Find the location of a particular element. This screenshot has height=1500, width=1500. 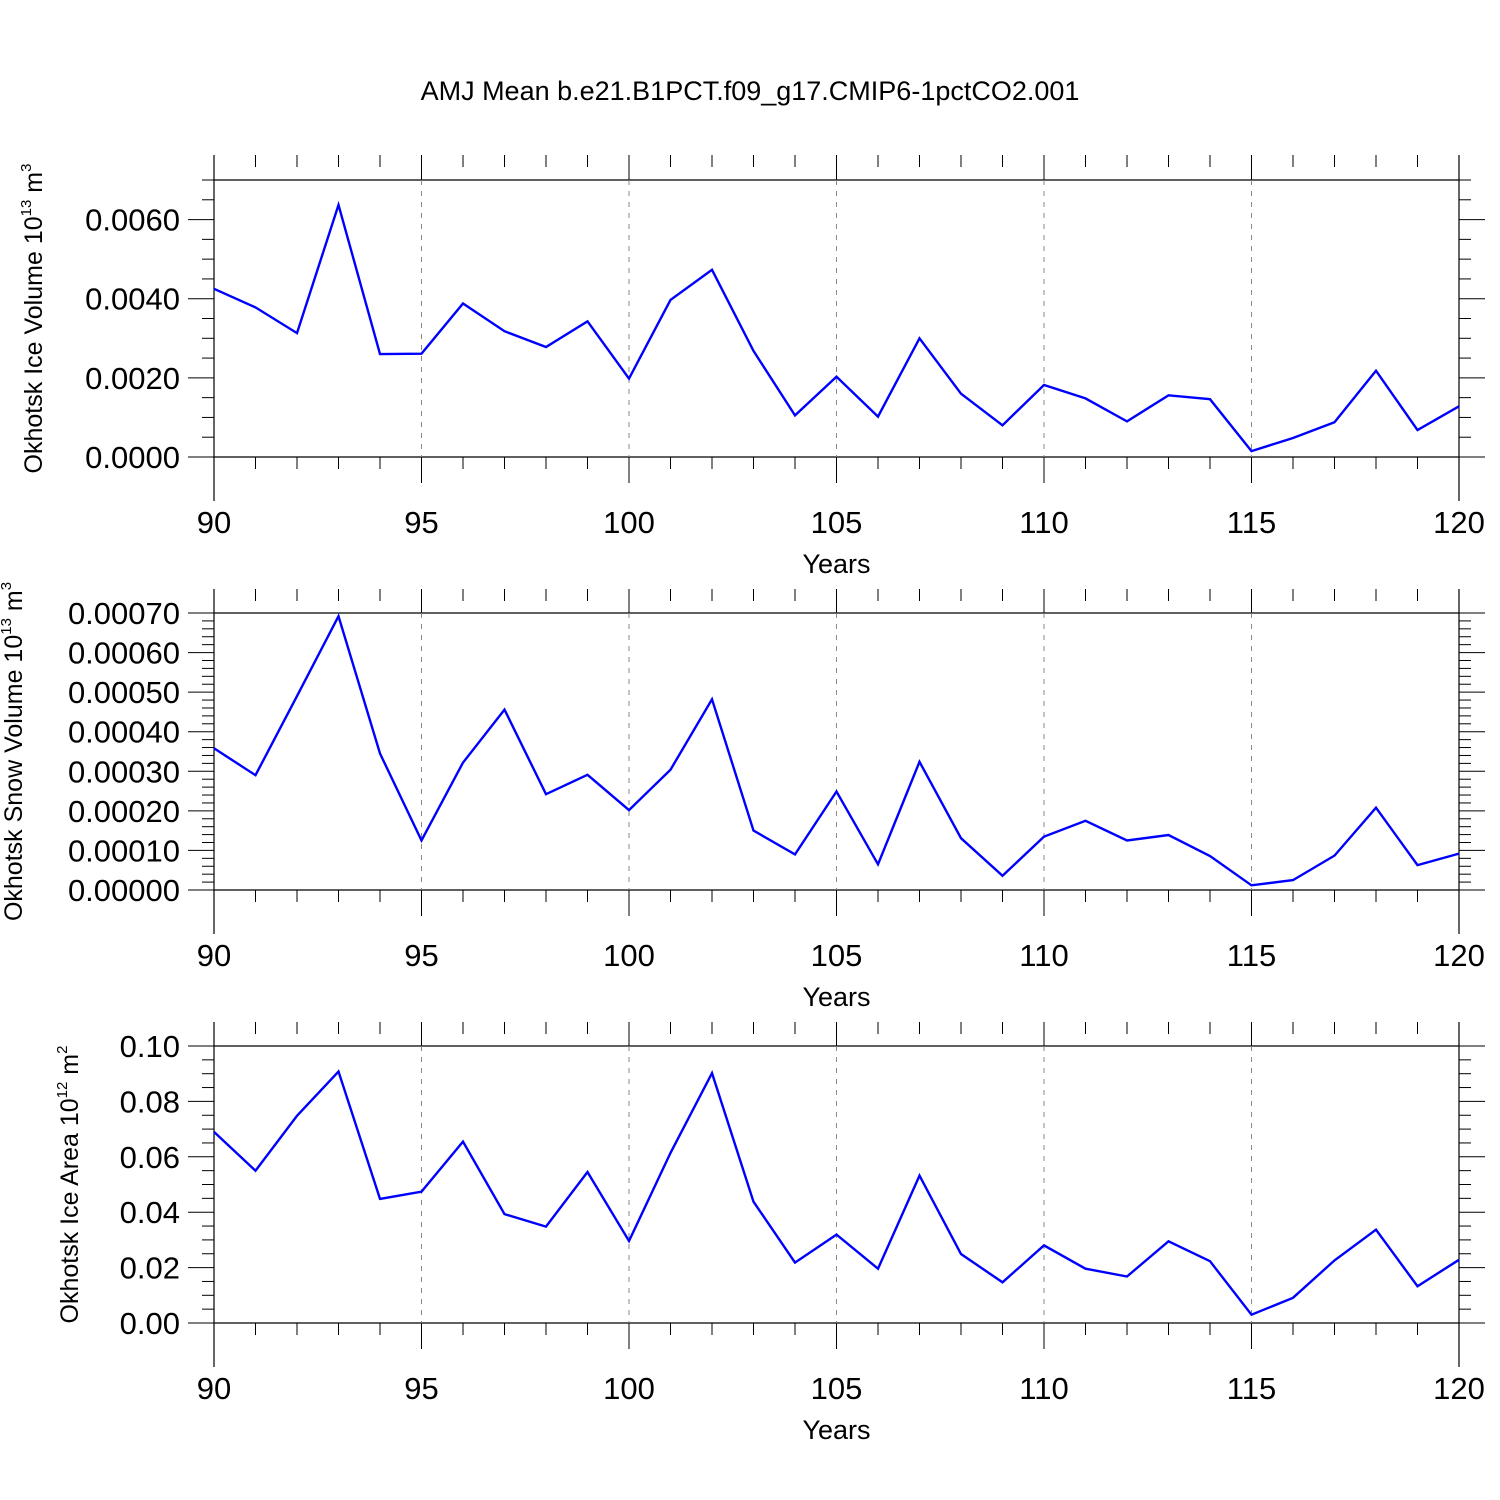

panel2-y-tick-label: 0.00050 is located at coordinates (124, 692).